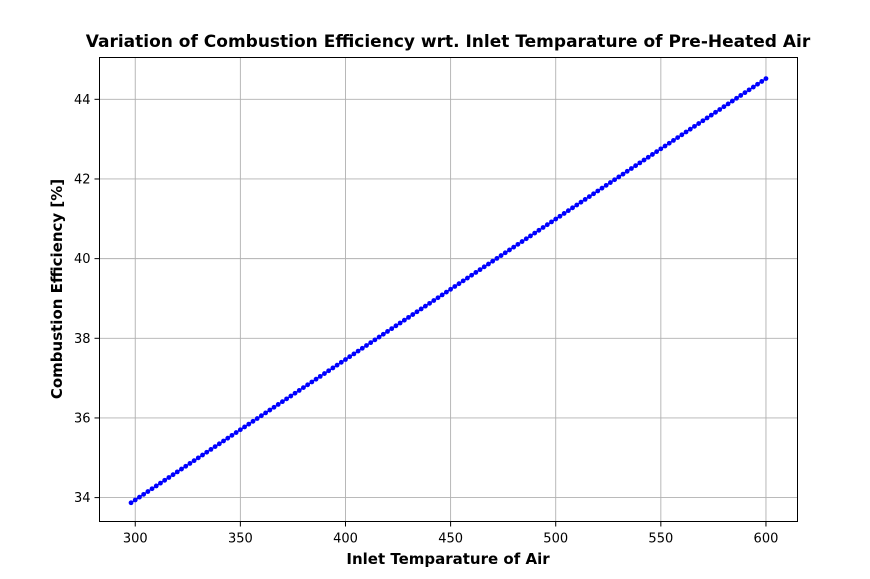  I want to click on x-tick-label: 400, so click(345, 539).